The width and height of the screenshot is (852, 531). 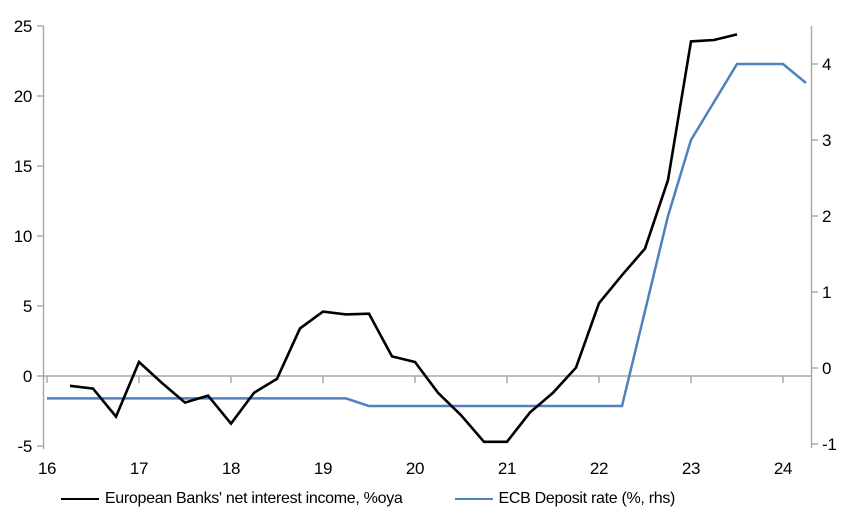 What do you see at coordinates (47, 468) in the screenshot?
I see `x-axis-tick-label: 16` at bounding box center [47, 468].